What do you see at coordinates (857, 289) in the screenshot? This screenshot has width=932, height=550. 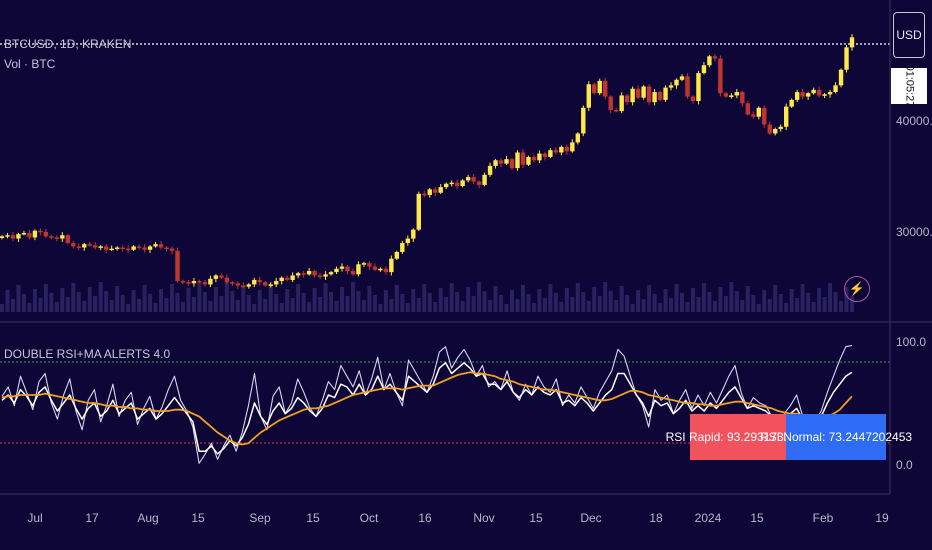 I see `lightning-icon: ⚡` at bounding box center [857, 289].